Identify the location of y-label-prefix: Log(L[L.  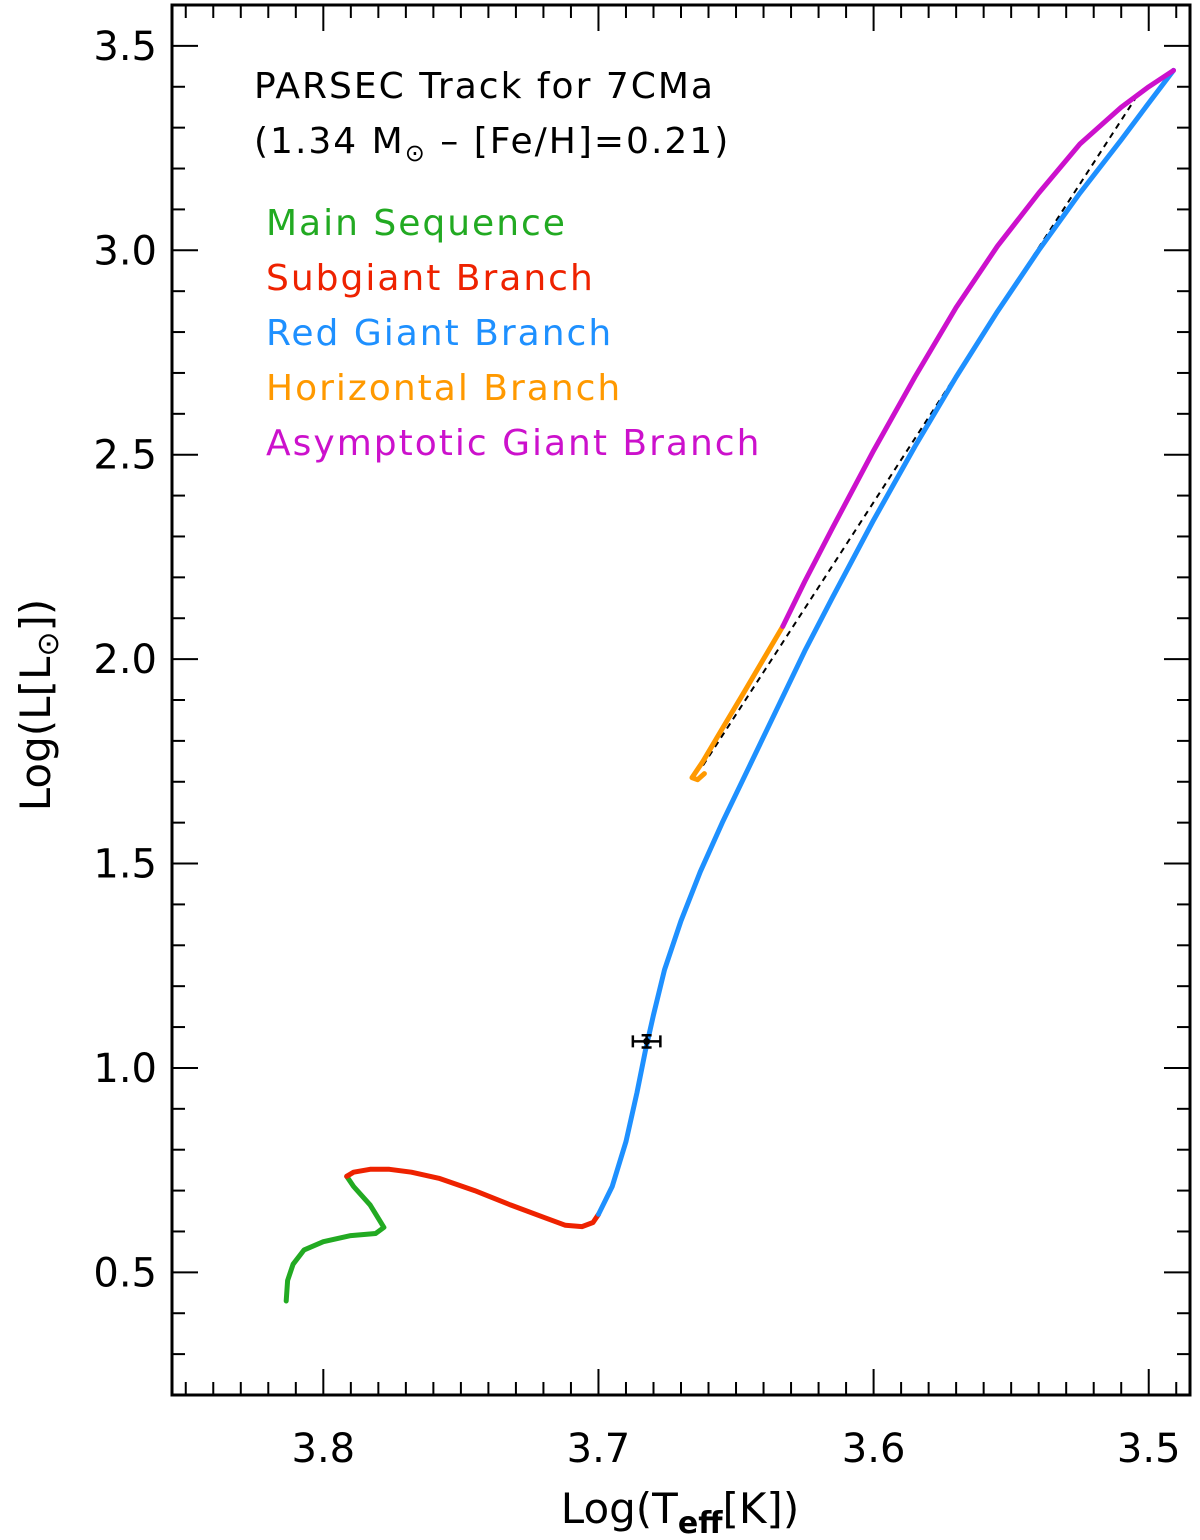
(35, 733).